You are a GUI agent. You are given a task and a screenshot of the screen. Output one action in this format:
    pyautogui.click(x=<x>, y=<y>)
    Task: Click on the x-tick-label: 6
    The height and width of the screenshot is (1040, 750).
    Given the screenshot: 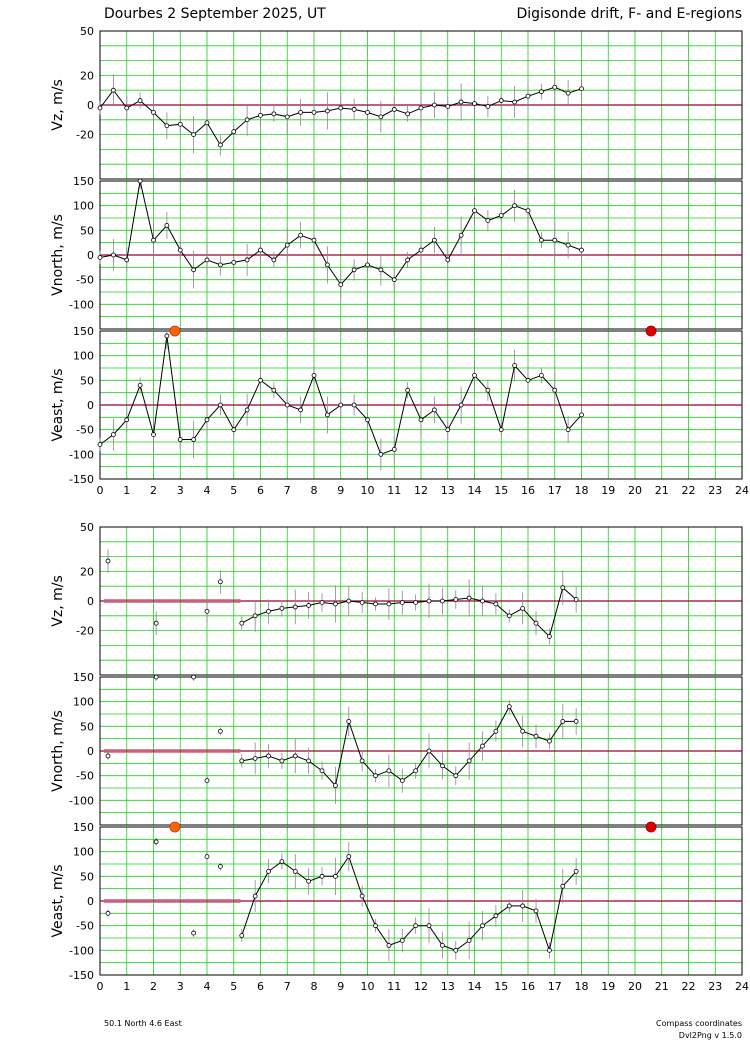 What is the action you would take?
    pyautogui.click(x=260, y=986)
    